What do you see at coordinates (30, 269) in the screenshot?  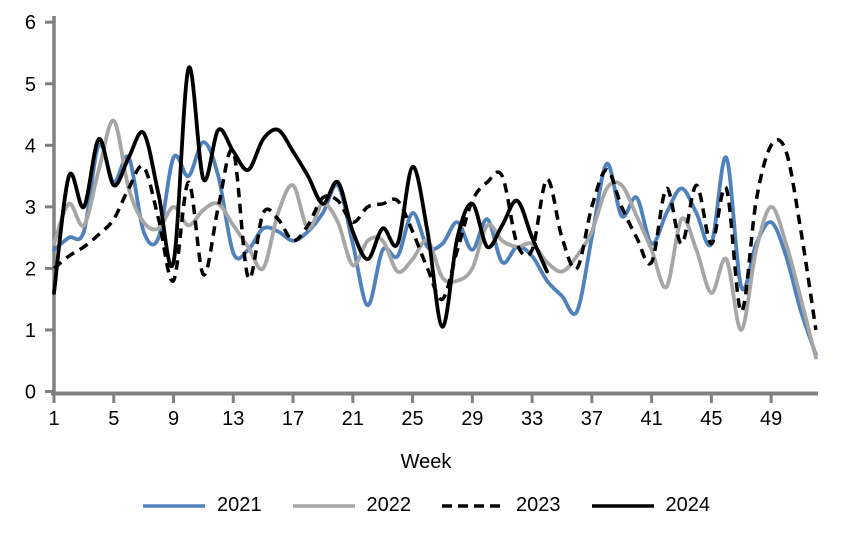 I see `y-tick-label: 2` at bounding box center [30, 269].